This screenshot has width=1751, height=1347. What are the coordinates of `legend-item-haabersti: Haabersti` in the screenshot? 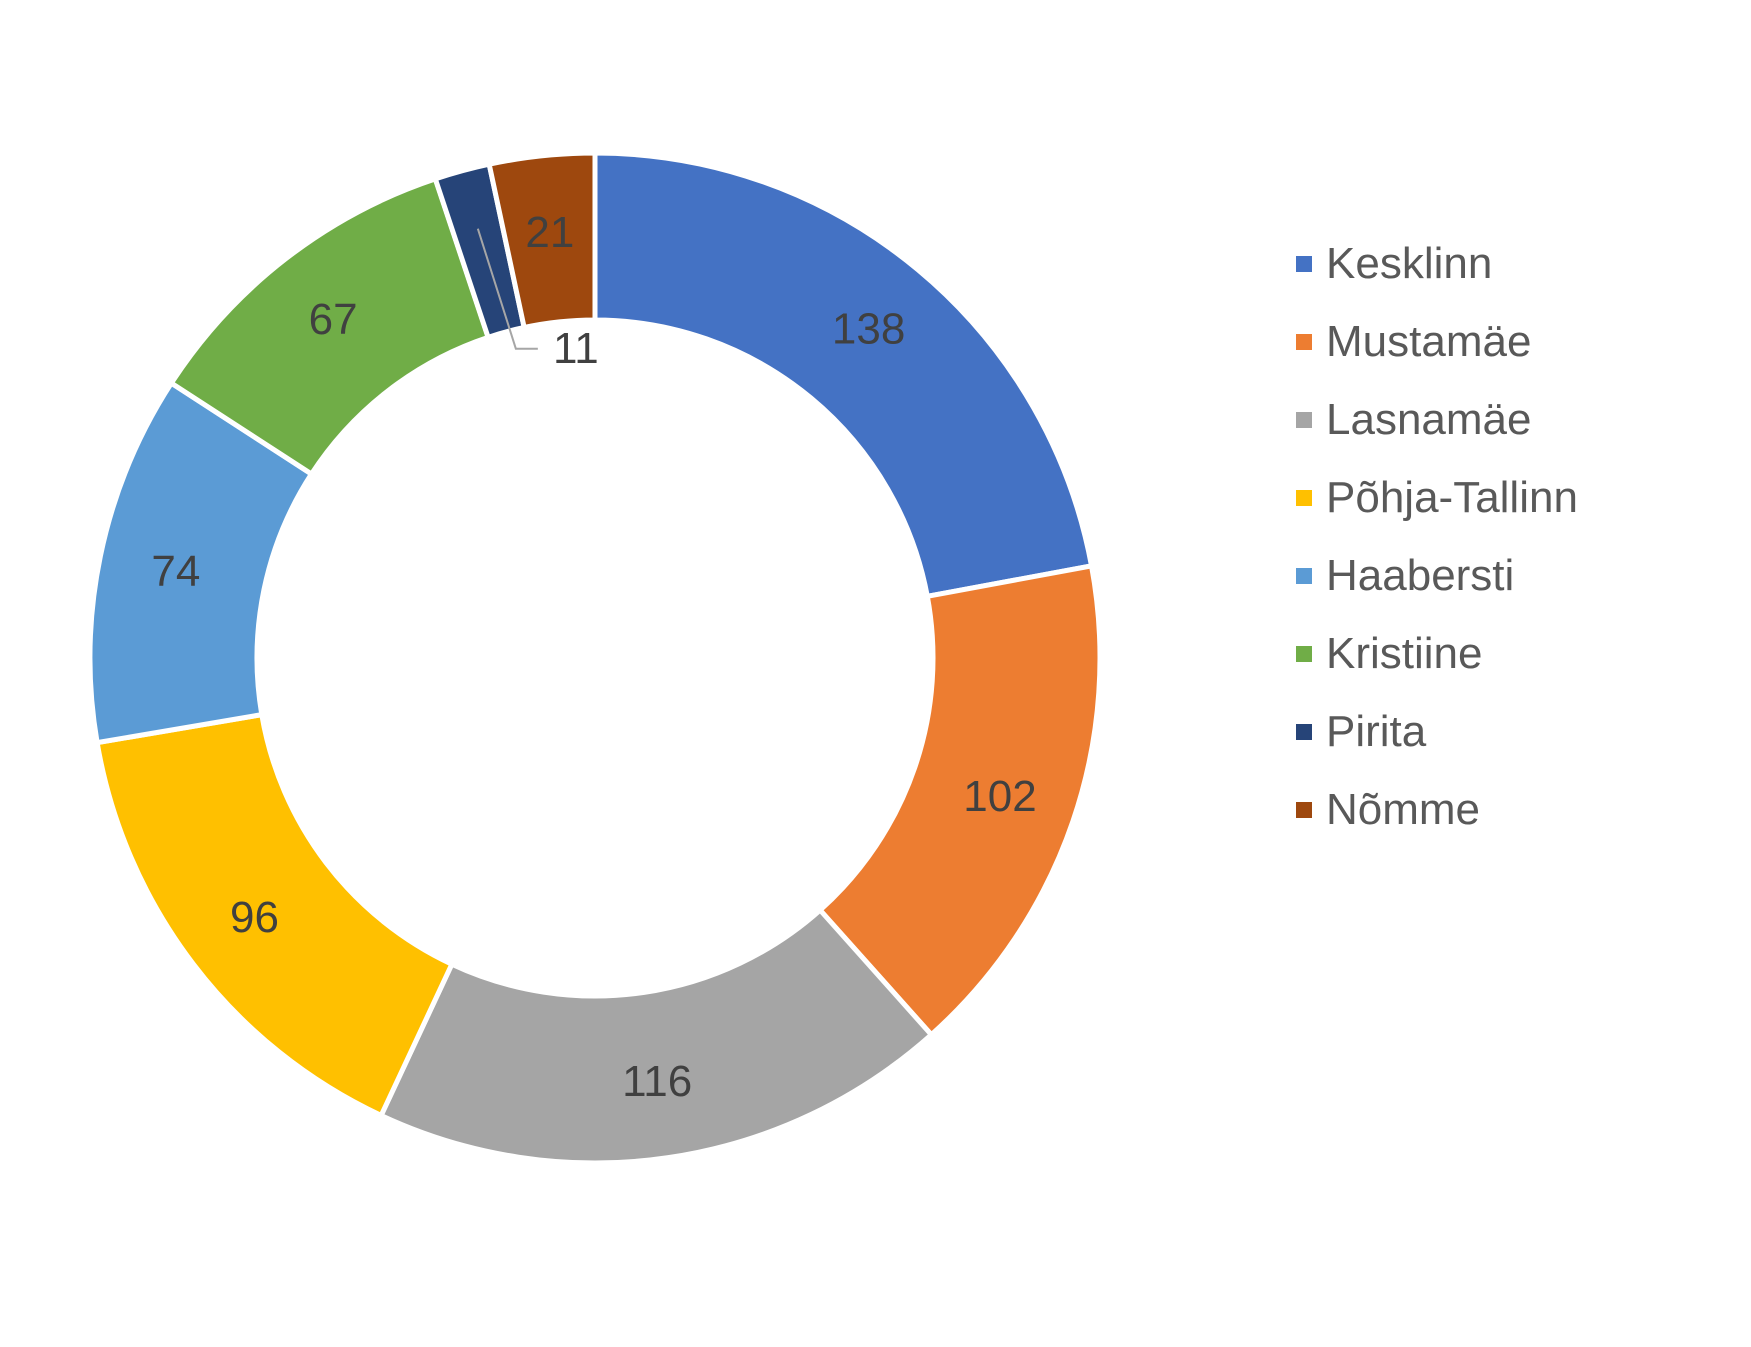 It's located at (1437, 576).